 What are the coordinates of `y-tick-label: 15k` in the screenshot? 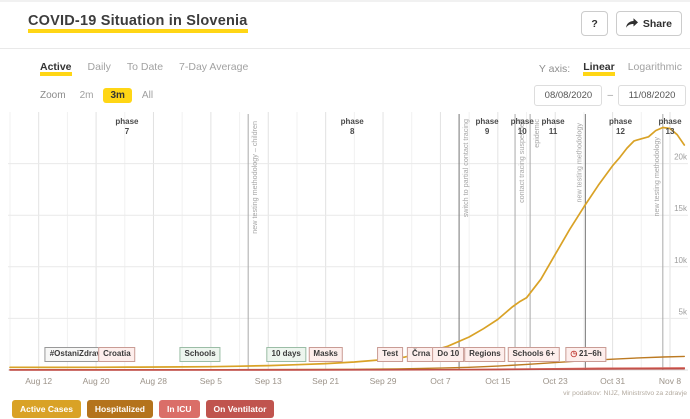 It's located at (681, 208).